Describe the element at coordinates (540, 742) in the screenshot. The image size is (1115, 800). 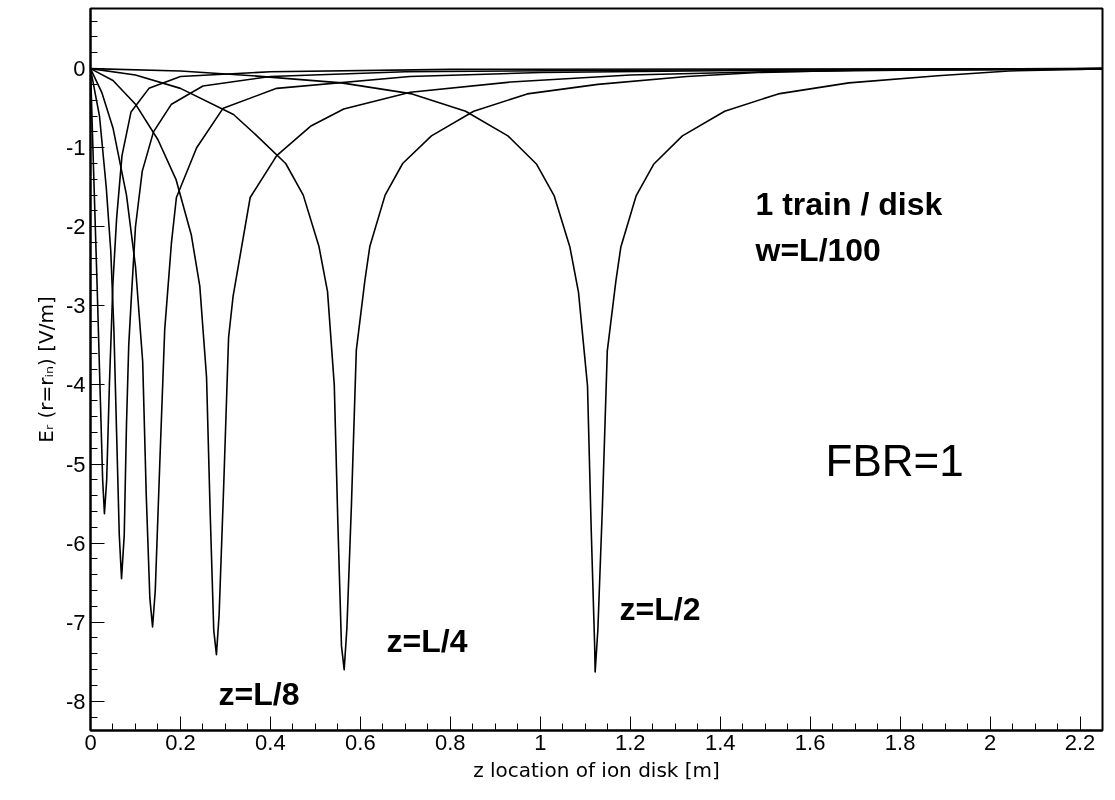
I see `x-tick-label: 1` at that location.